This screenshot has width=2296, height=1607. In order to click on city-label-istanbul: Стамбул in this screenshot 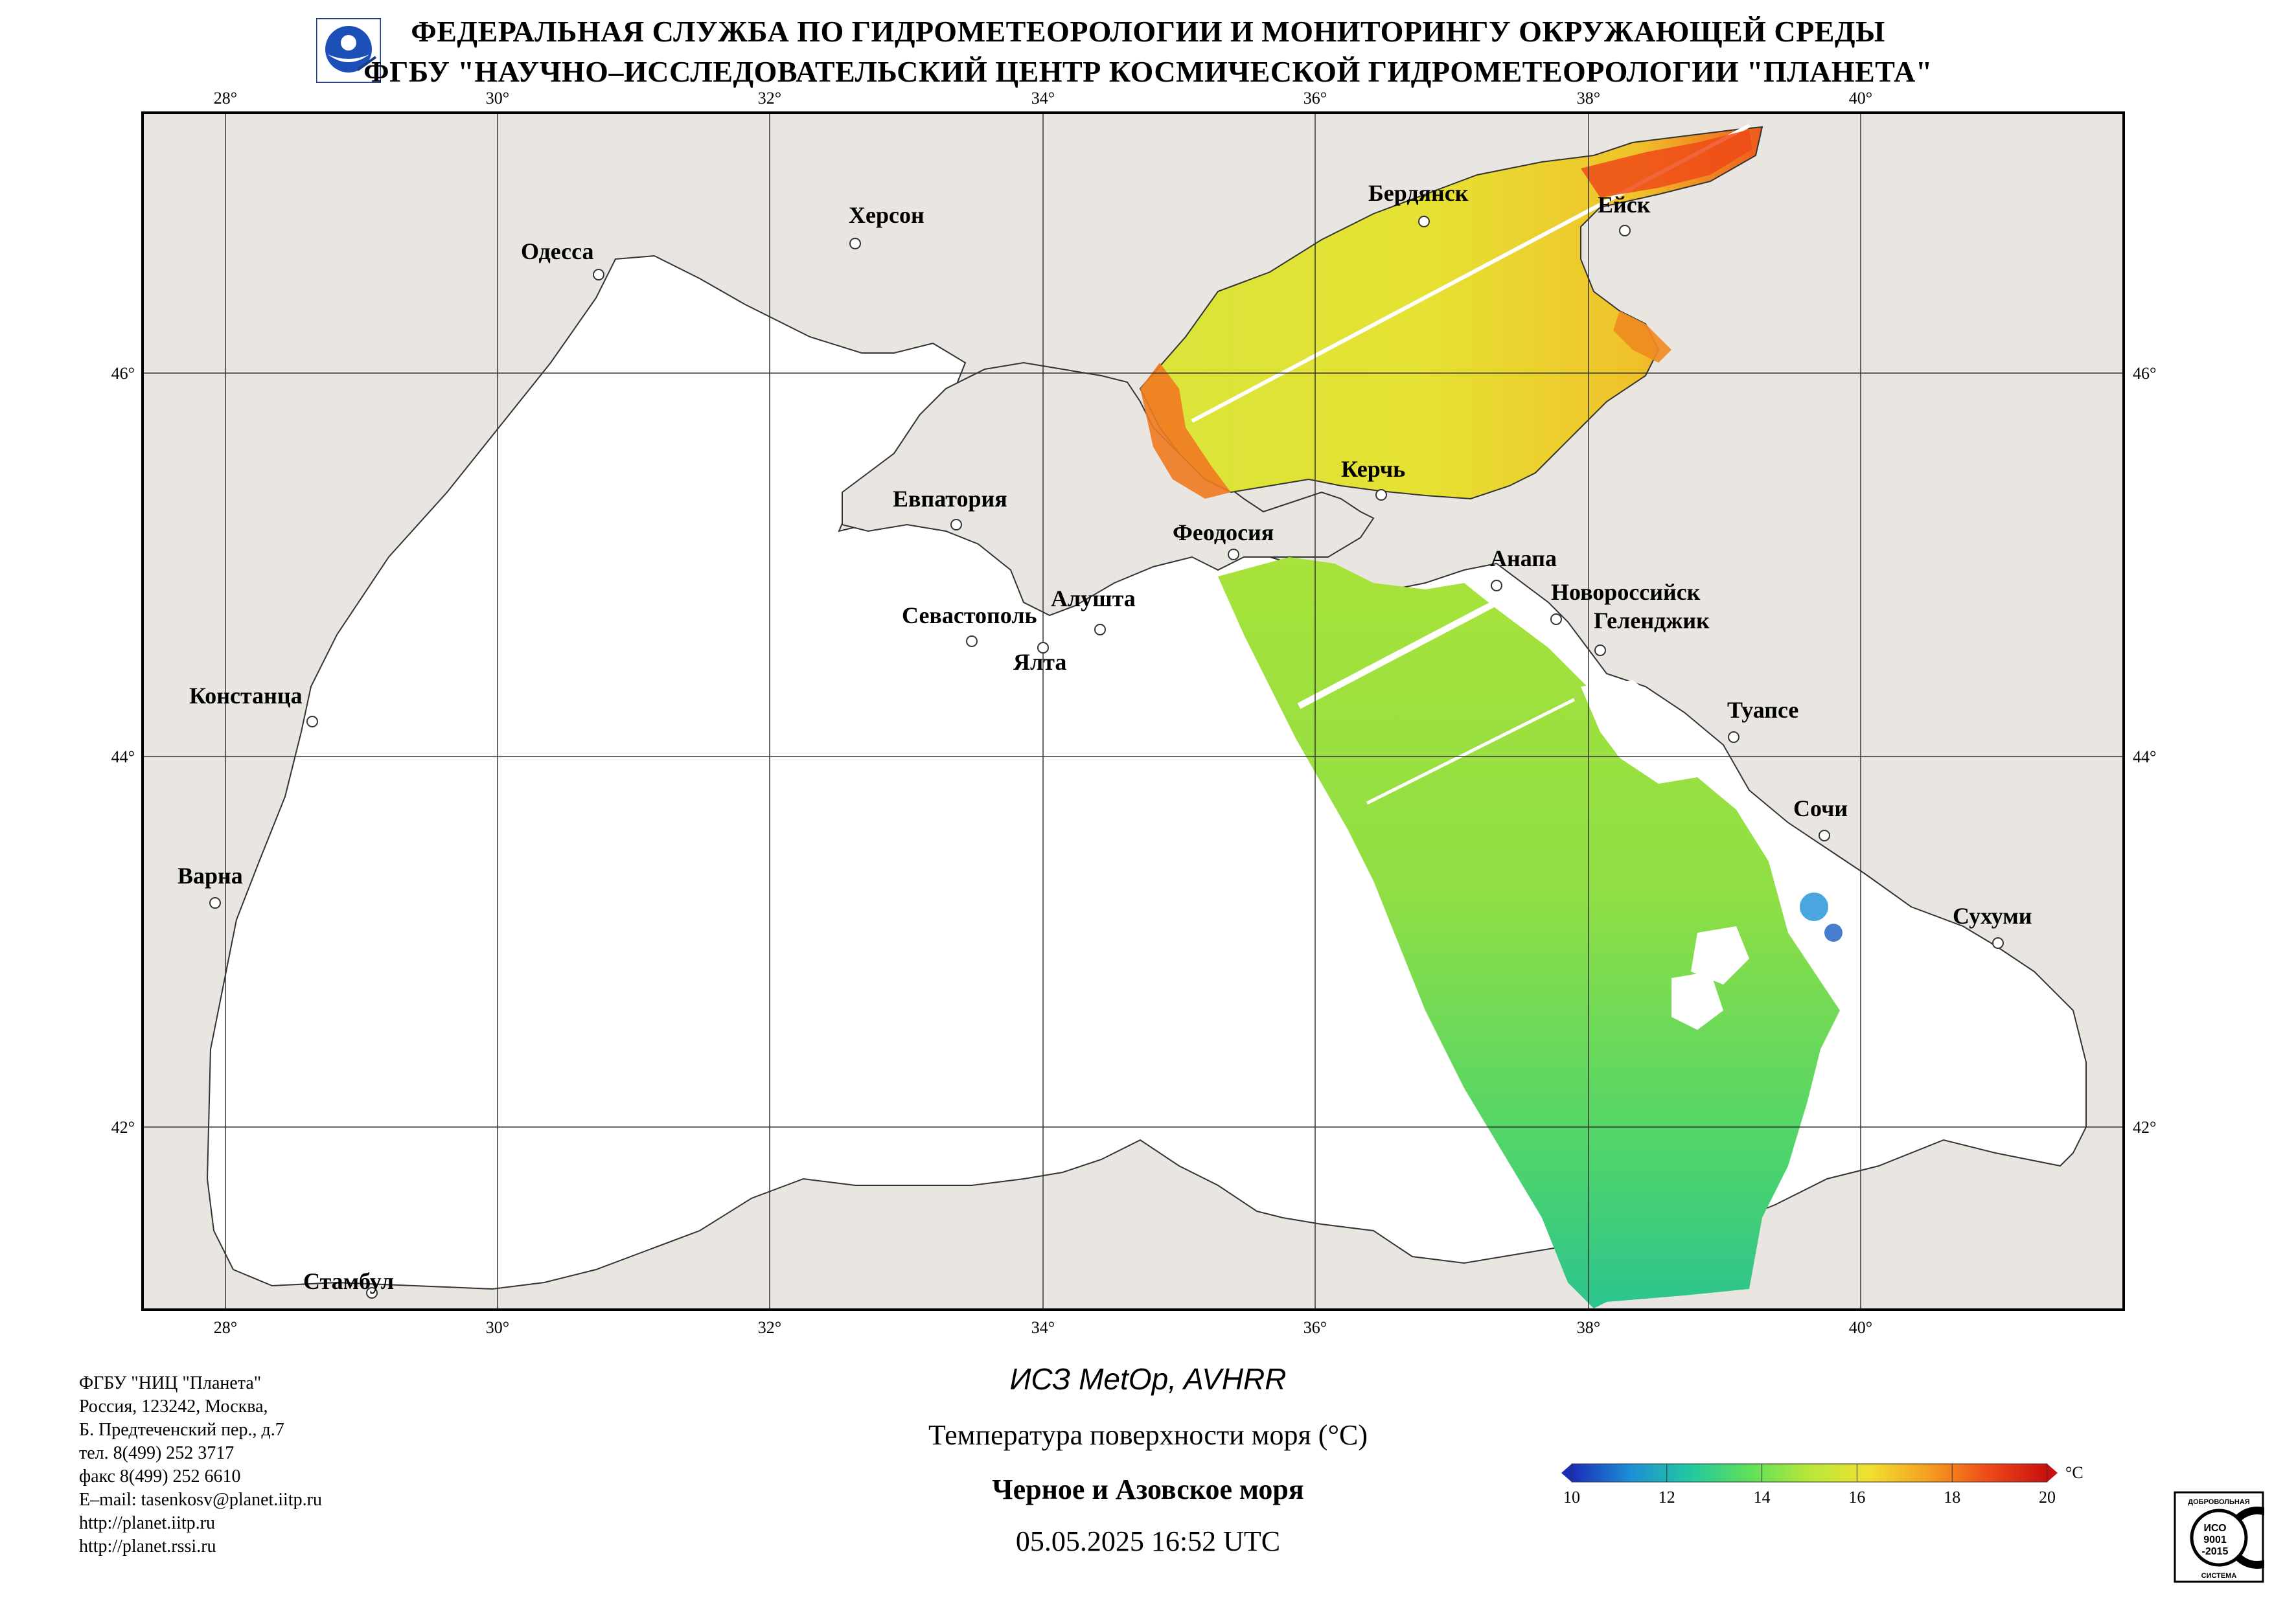, I will do `click(348, 1281)`.